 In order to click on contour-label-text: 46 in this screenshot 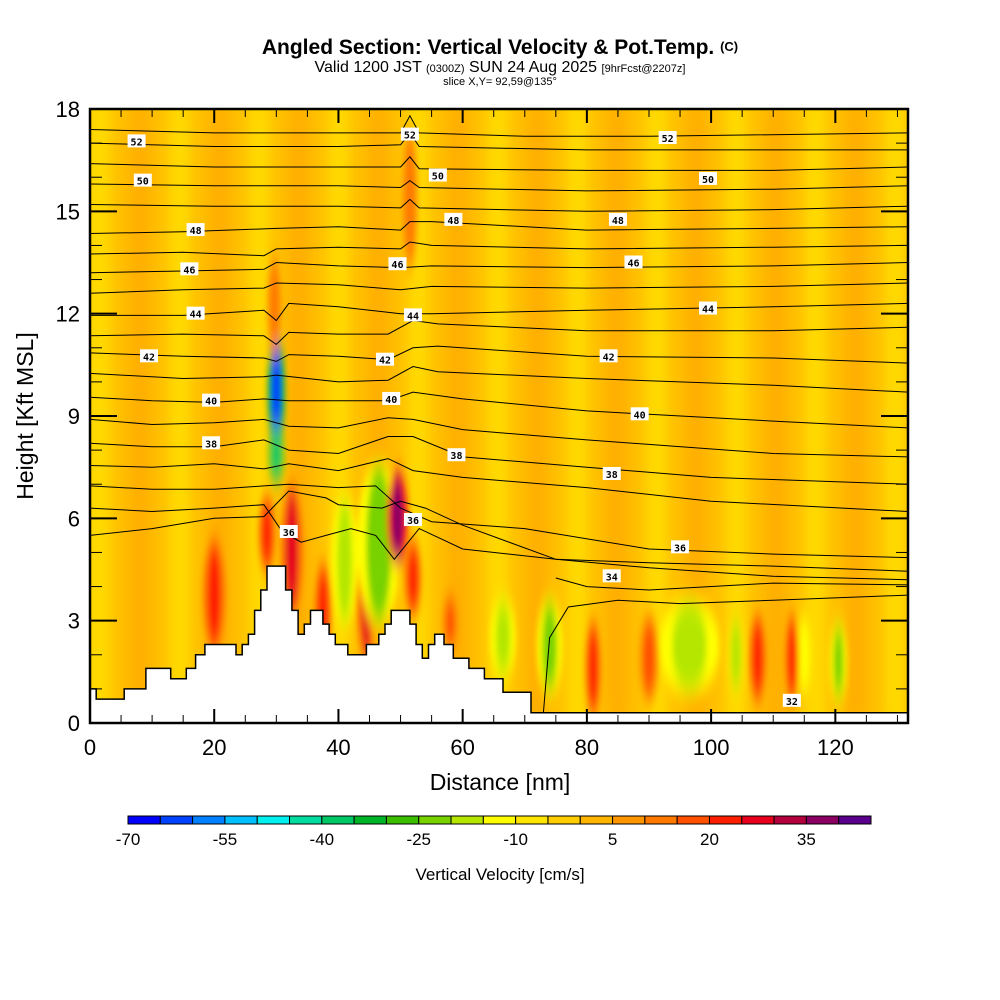, I will do `click(397, 265)`.